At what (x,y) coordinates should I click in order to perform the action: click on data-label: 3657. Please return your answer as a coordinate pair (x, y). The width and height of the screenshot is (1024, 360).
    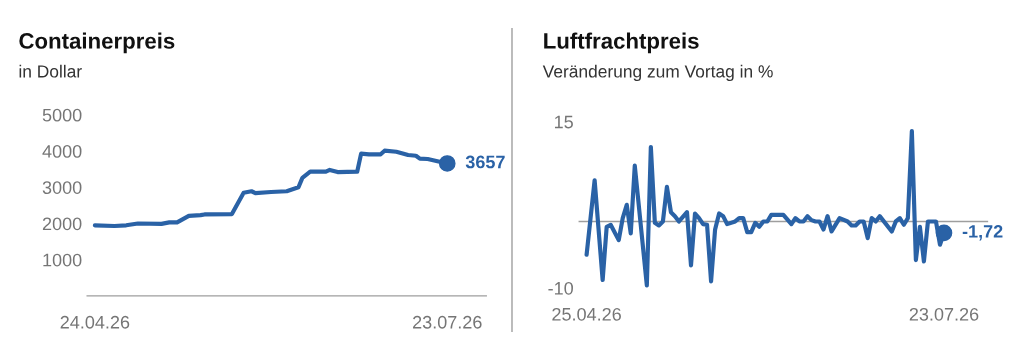
    Looking at the image, I should click on (485, 162).